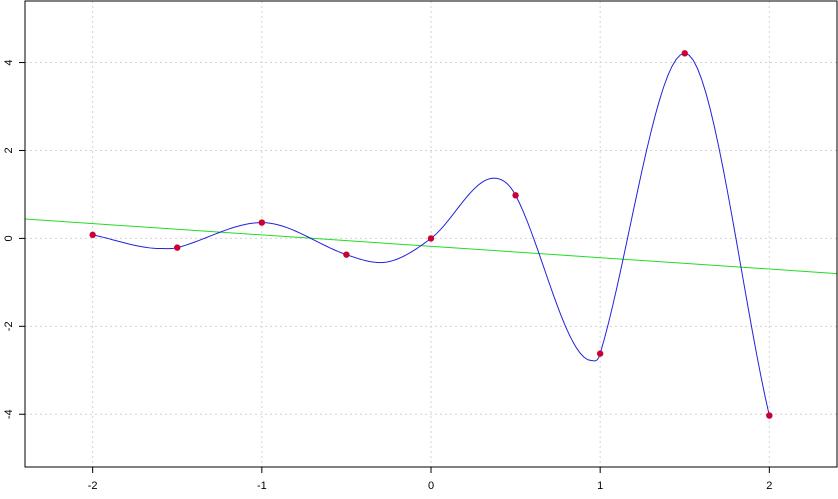 The image size is (838, 499). What do you see at coordinates (769, 486) in the screenshot?
I see `x-tick-label: 2` at bounding box center [769, 486].